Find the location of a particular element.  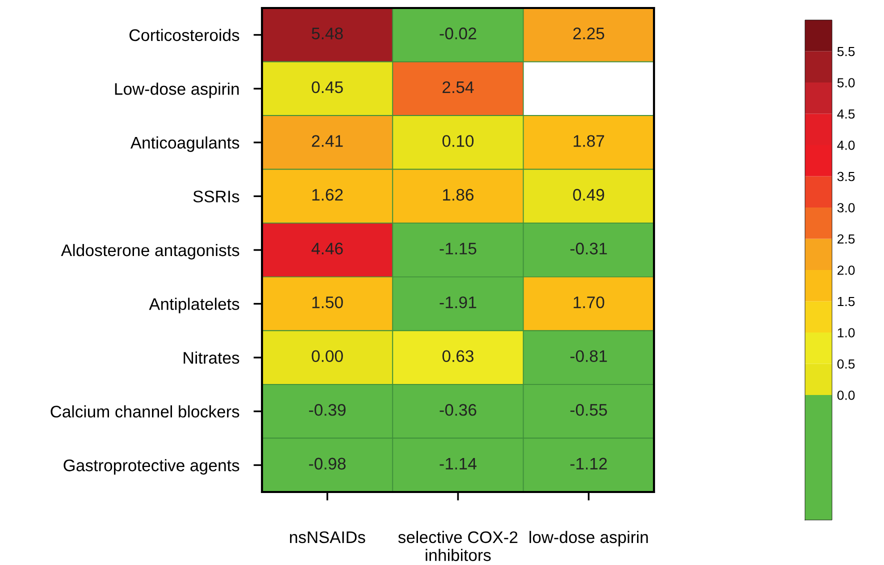

x-tick-label: nsNSAIDs is located at coordinates (328, 537).